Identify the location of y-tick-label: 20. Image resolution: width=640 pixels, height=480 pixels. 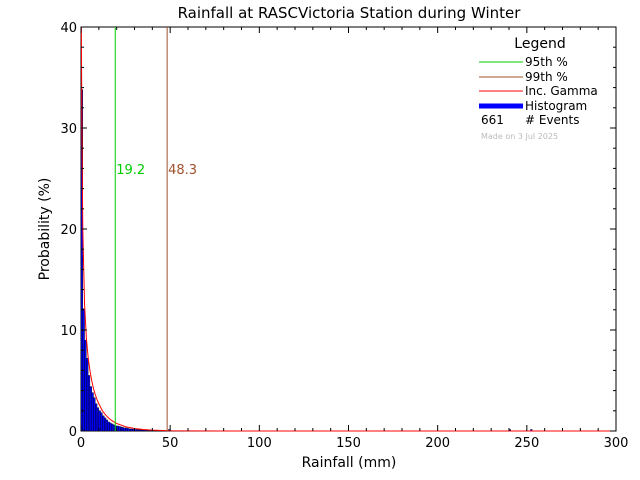
(68, 230).